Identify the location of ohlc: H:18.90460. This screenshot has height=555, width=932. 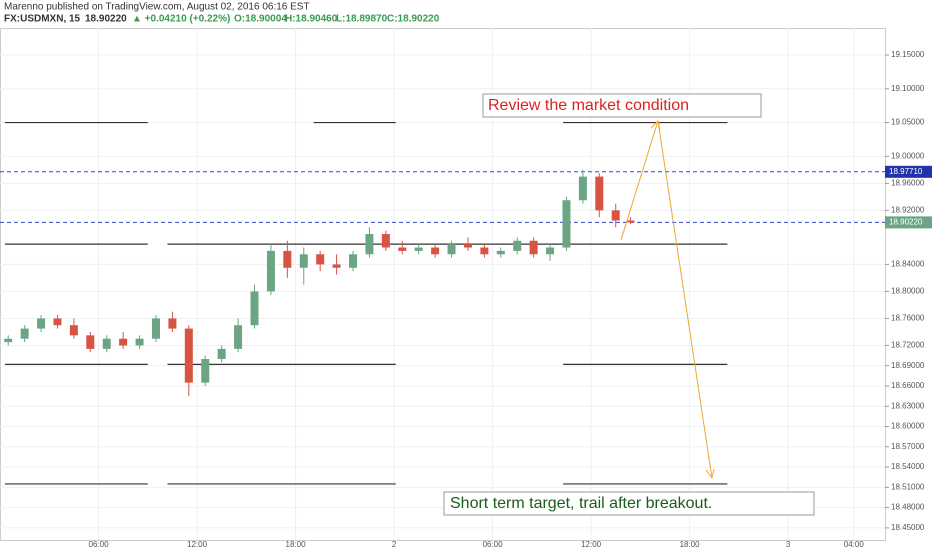
(311, 19).